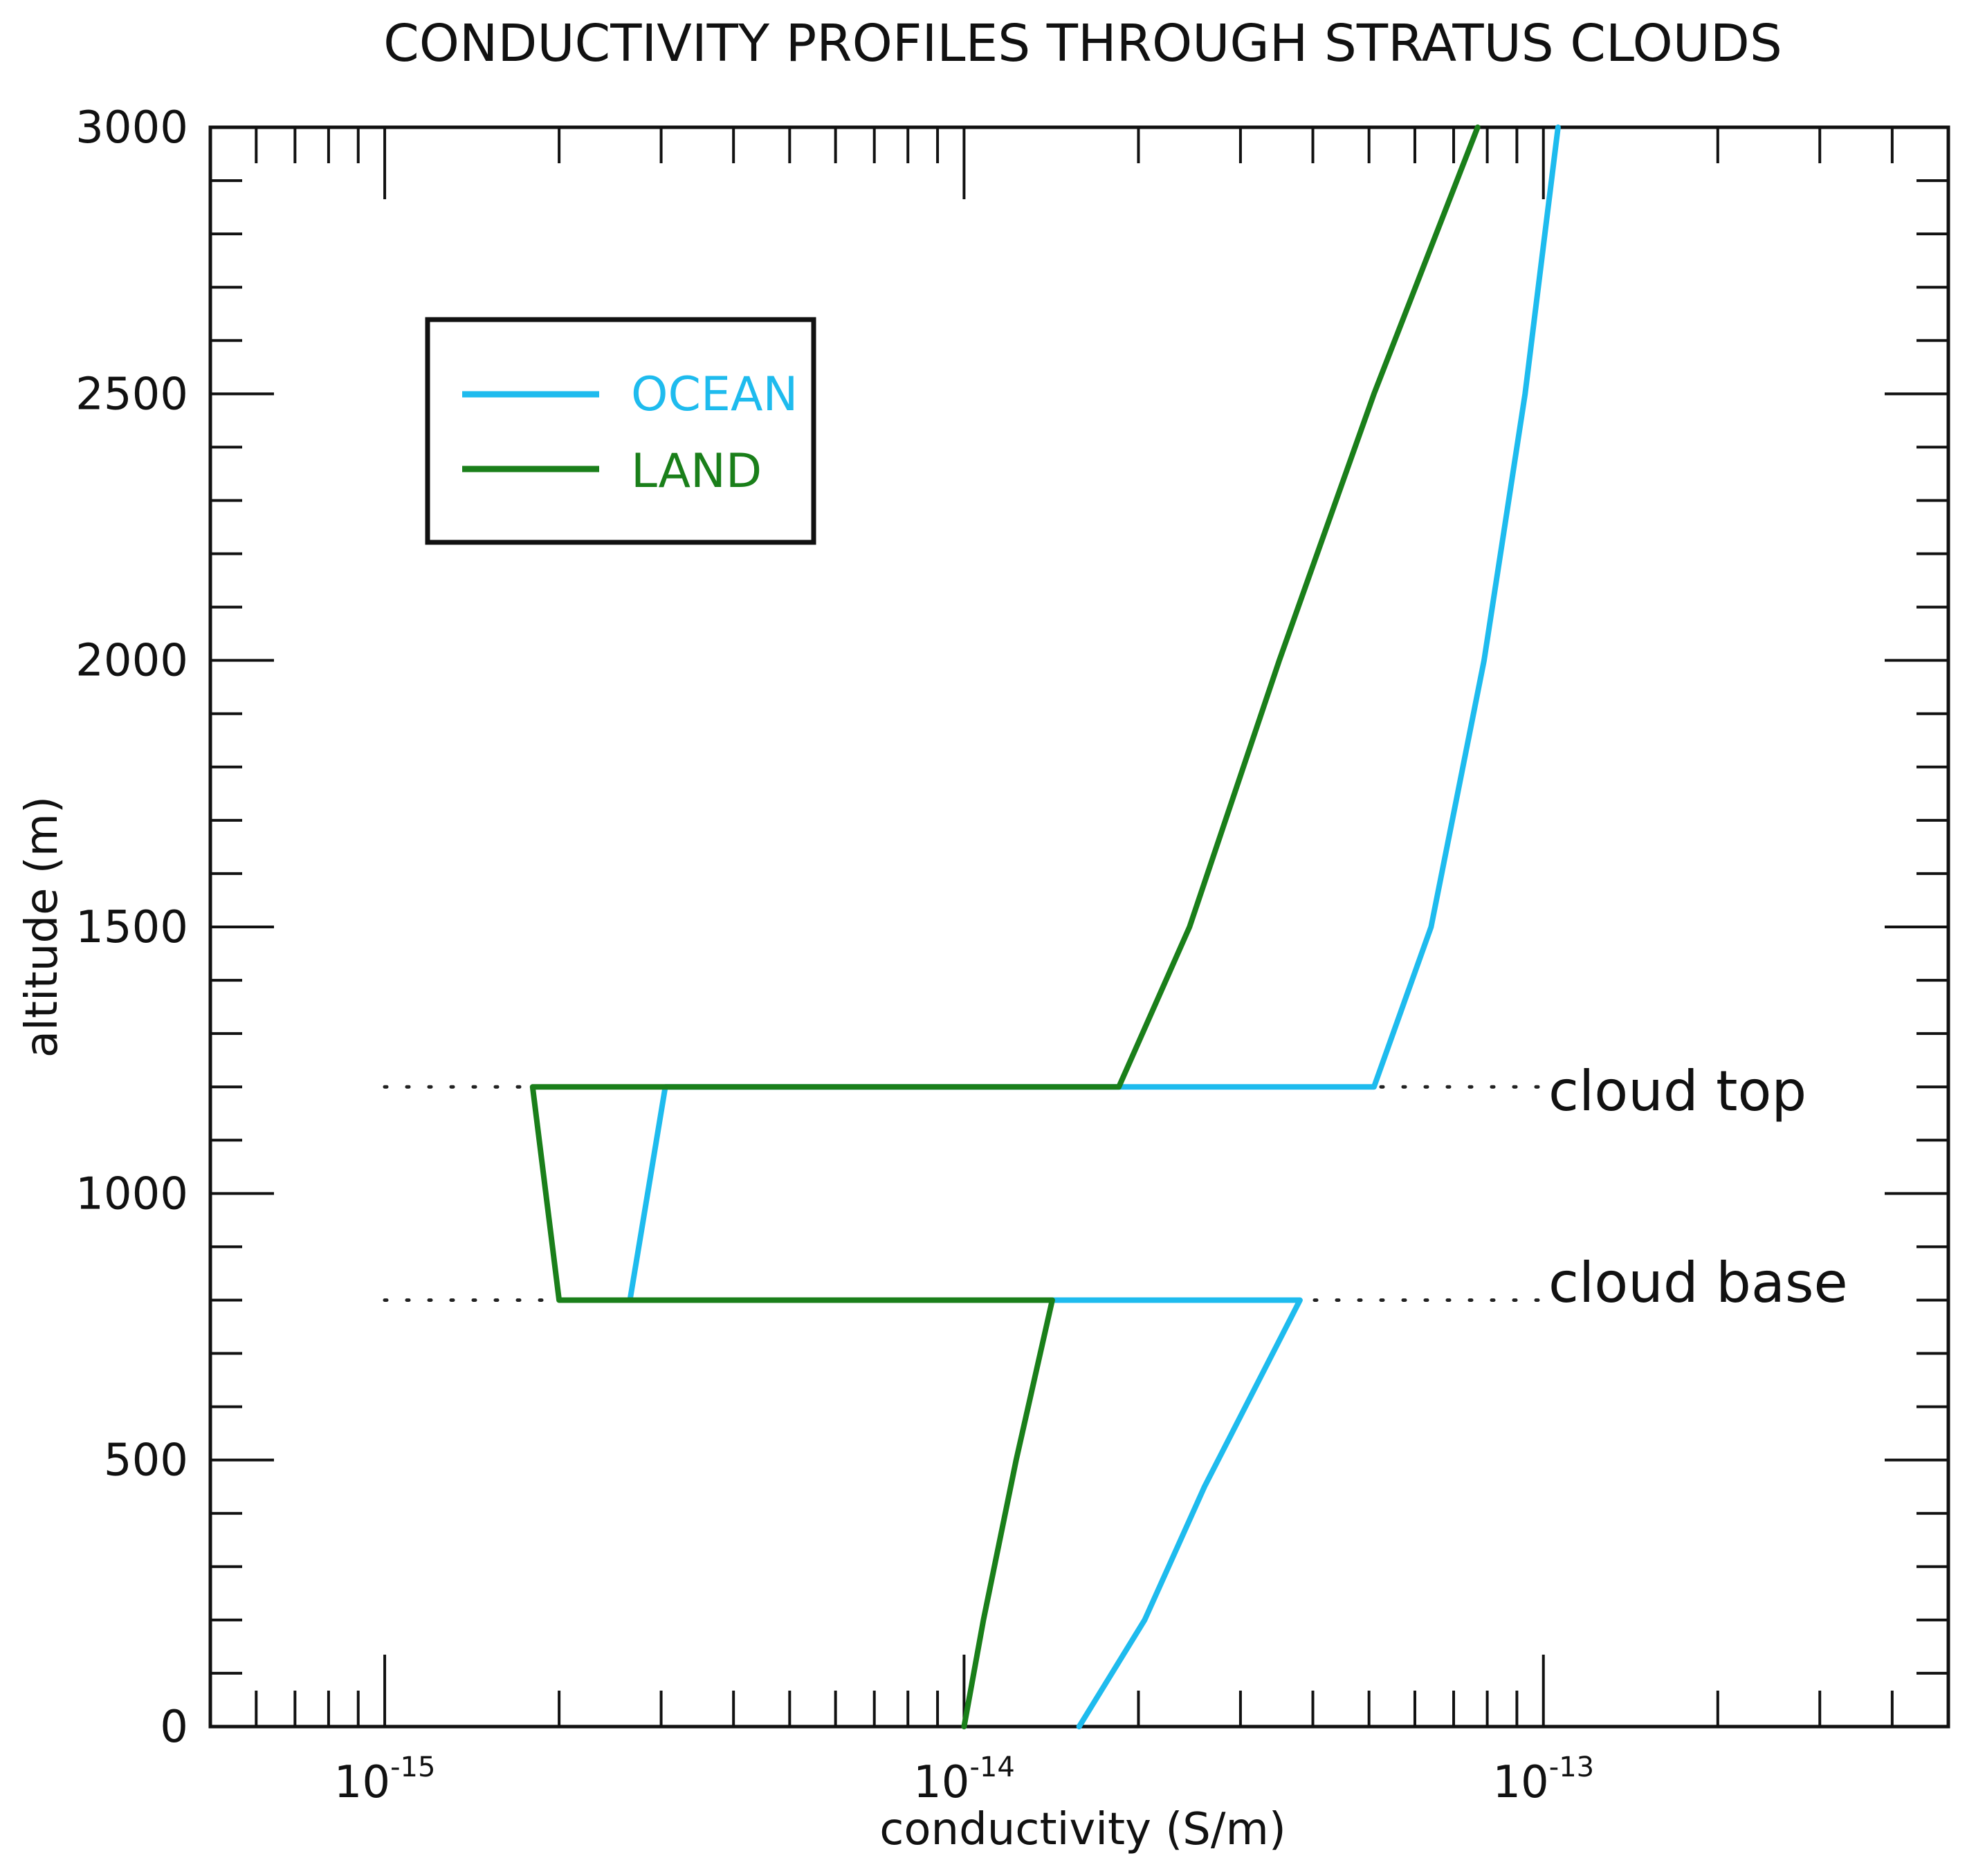  What do you see at coordinates (1543, 1779) in the screenshot?
I see `x-tick-label: 10-13` at bounding box center [1543, 1779].